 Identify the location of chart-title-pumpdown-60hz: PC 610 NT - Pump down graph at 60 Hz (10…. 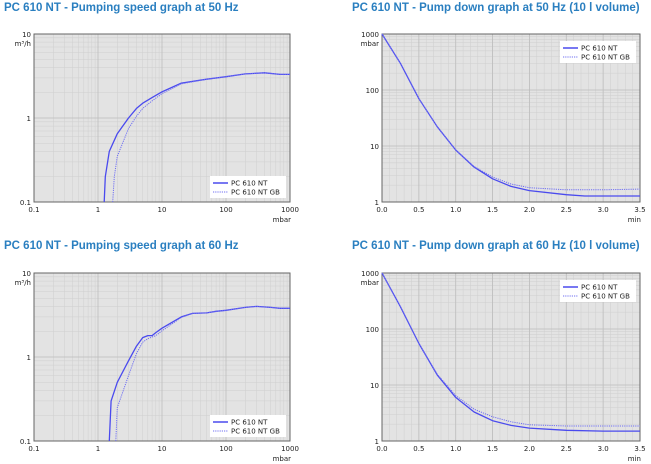
(496, 246).